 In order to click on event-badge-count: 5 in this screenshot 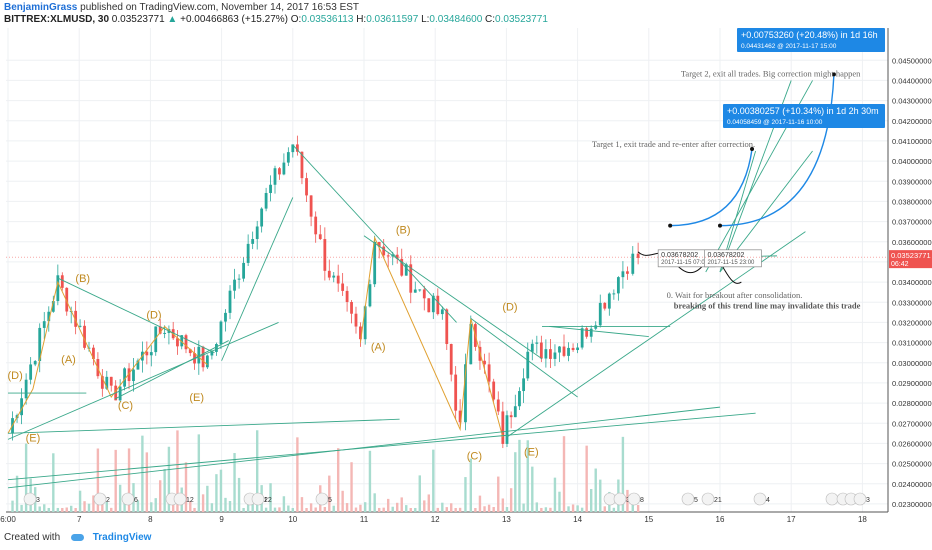, I will do `click(330, 500)`.